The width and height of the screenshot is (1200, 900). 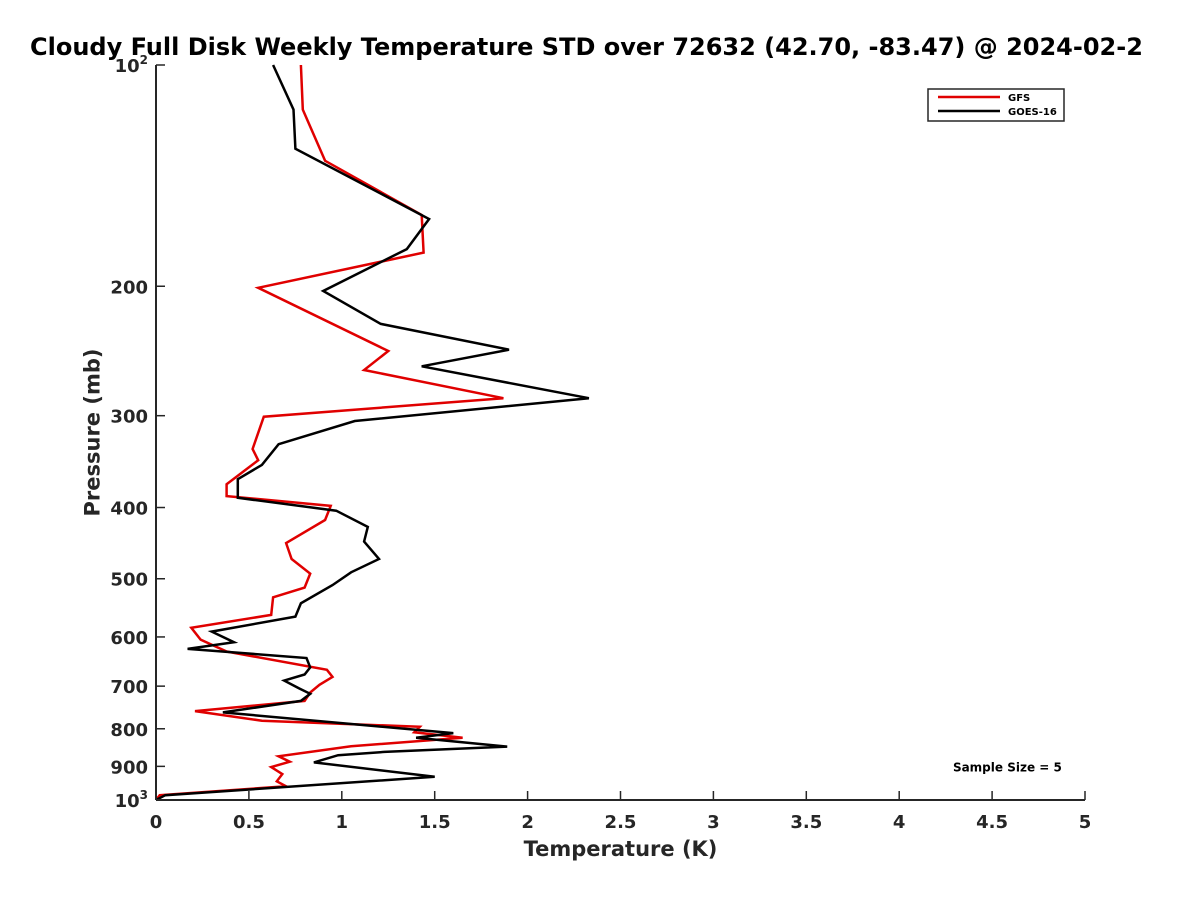 I want to click on legend-label: GOES-16, so click(x=1032, y=112).